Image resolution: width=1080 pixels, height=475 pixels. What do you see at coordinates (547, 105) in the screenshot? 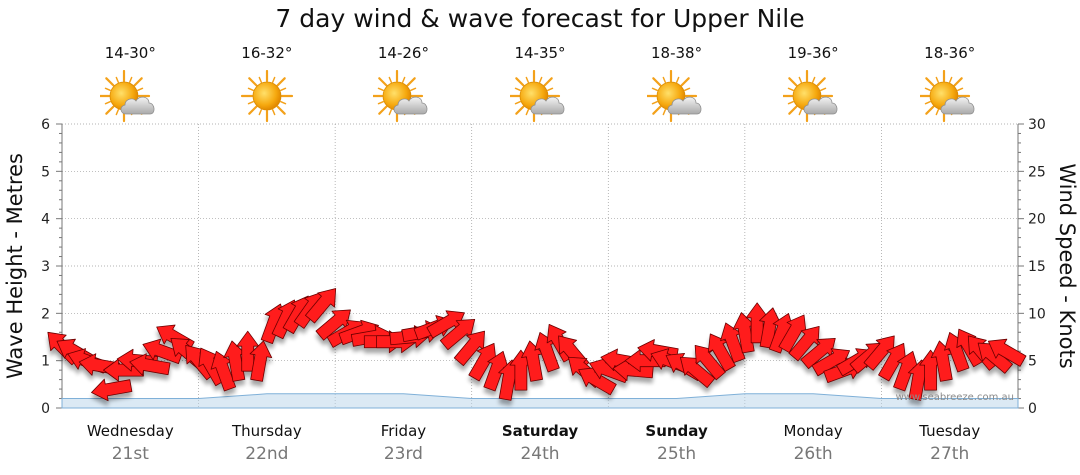
I see `cloud-shape` at bounding box center [547, 105].